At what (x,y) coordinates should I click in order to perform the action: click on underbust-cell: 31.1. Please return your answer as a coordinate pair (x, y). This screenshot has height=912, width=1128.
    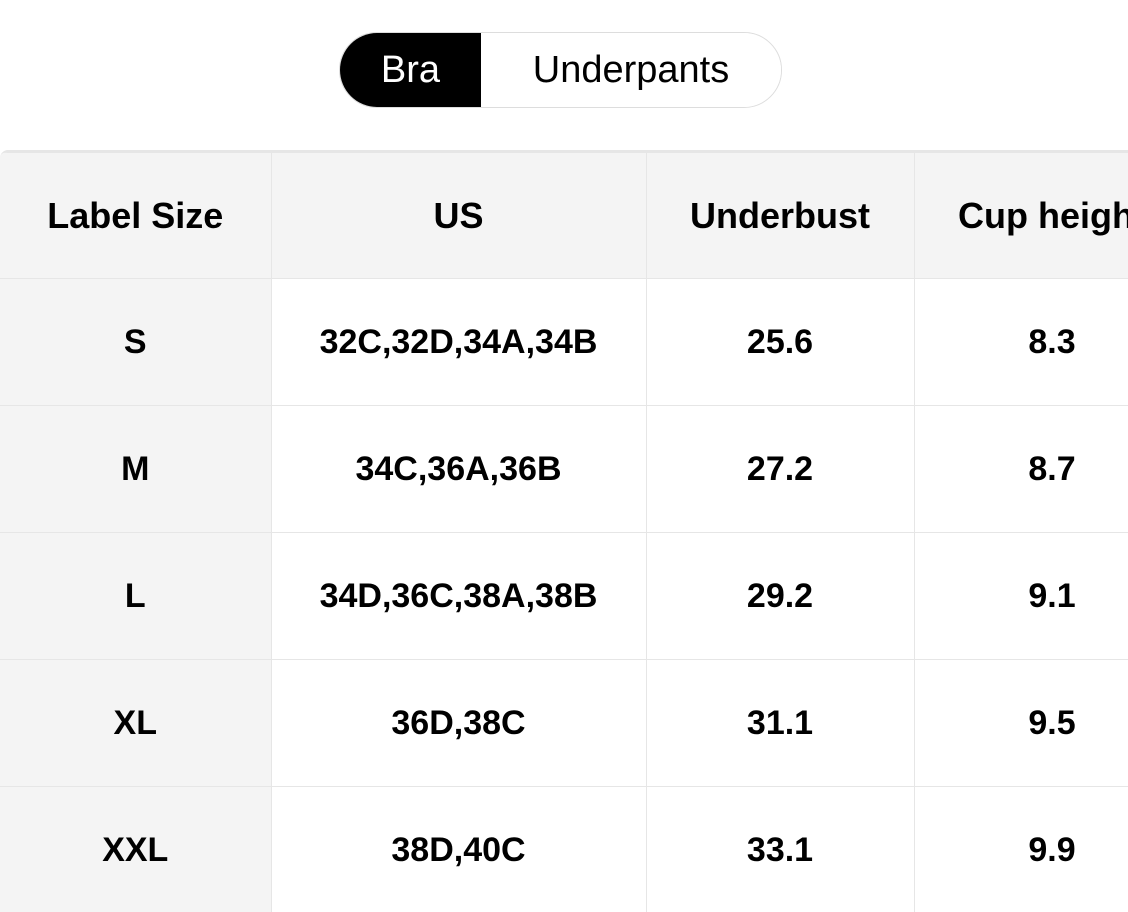
    Looking at the image, I should click on (780, 723).